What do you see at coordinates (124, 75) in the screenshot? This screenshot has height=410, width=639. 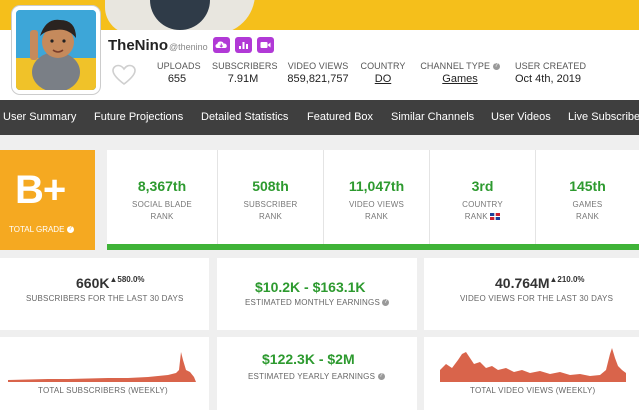 I see `favorite-heart-icon` at bounding box center [124, 75].